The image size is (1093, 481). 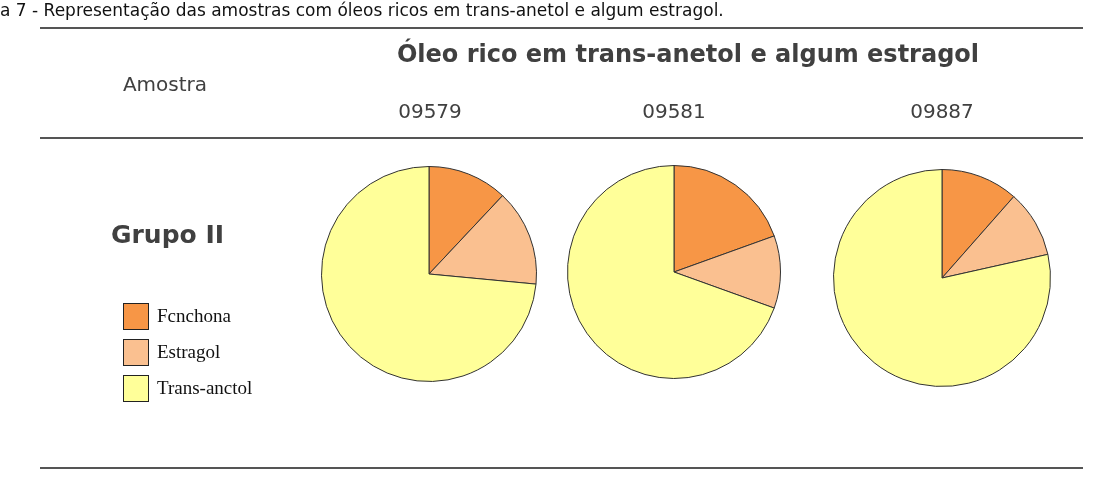 What do you see at coordinates (167, 234) in the screenshot?
I see `text: Grupo II` at bounding box center [167, 234].